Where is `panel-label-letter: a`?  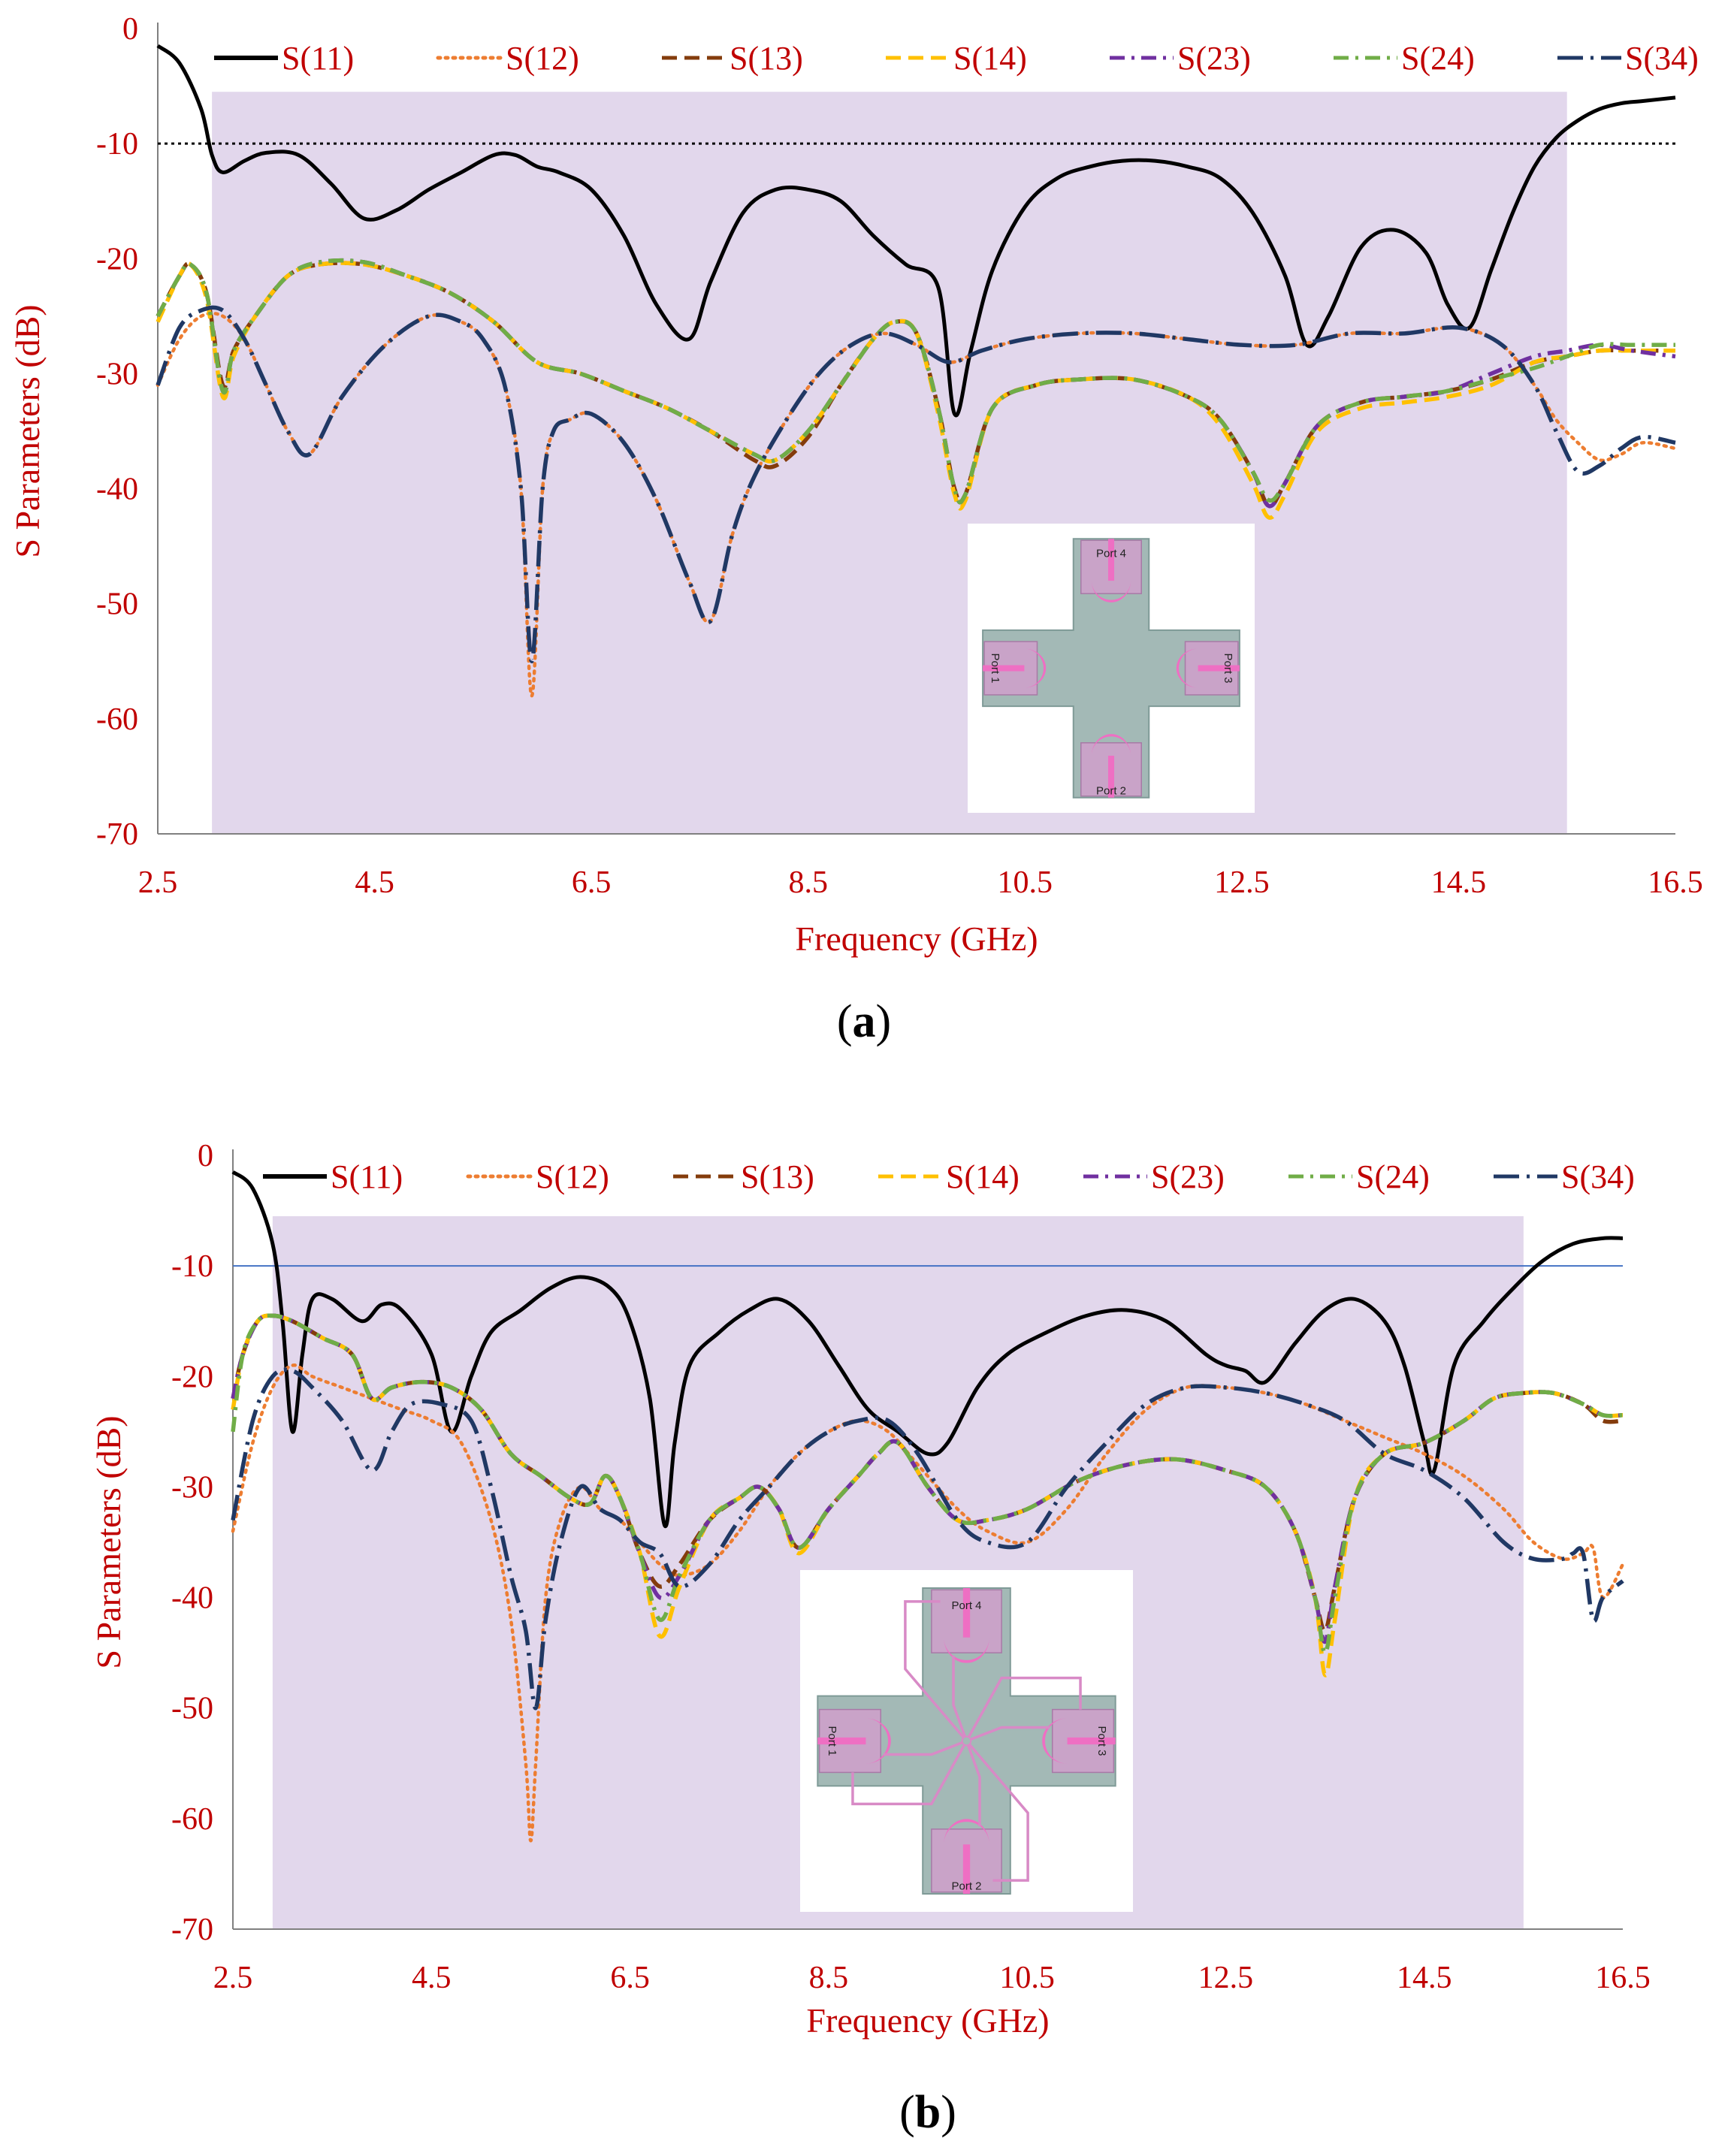
panel-label-letter: a is located at coordinates (864, 1022).